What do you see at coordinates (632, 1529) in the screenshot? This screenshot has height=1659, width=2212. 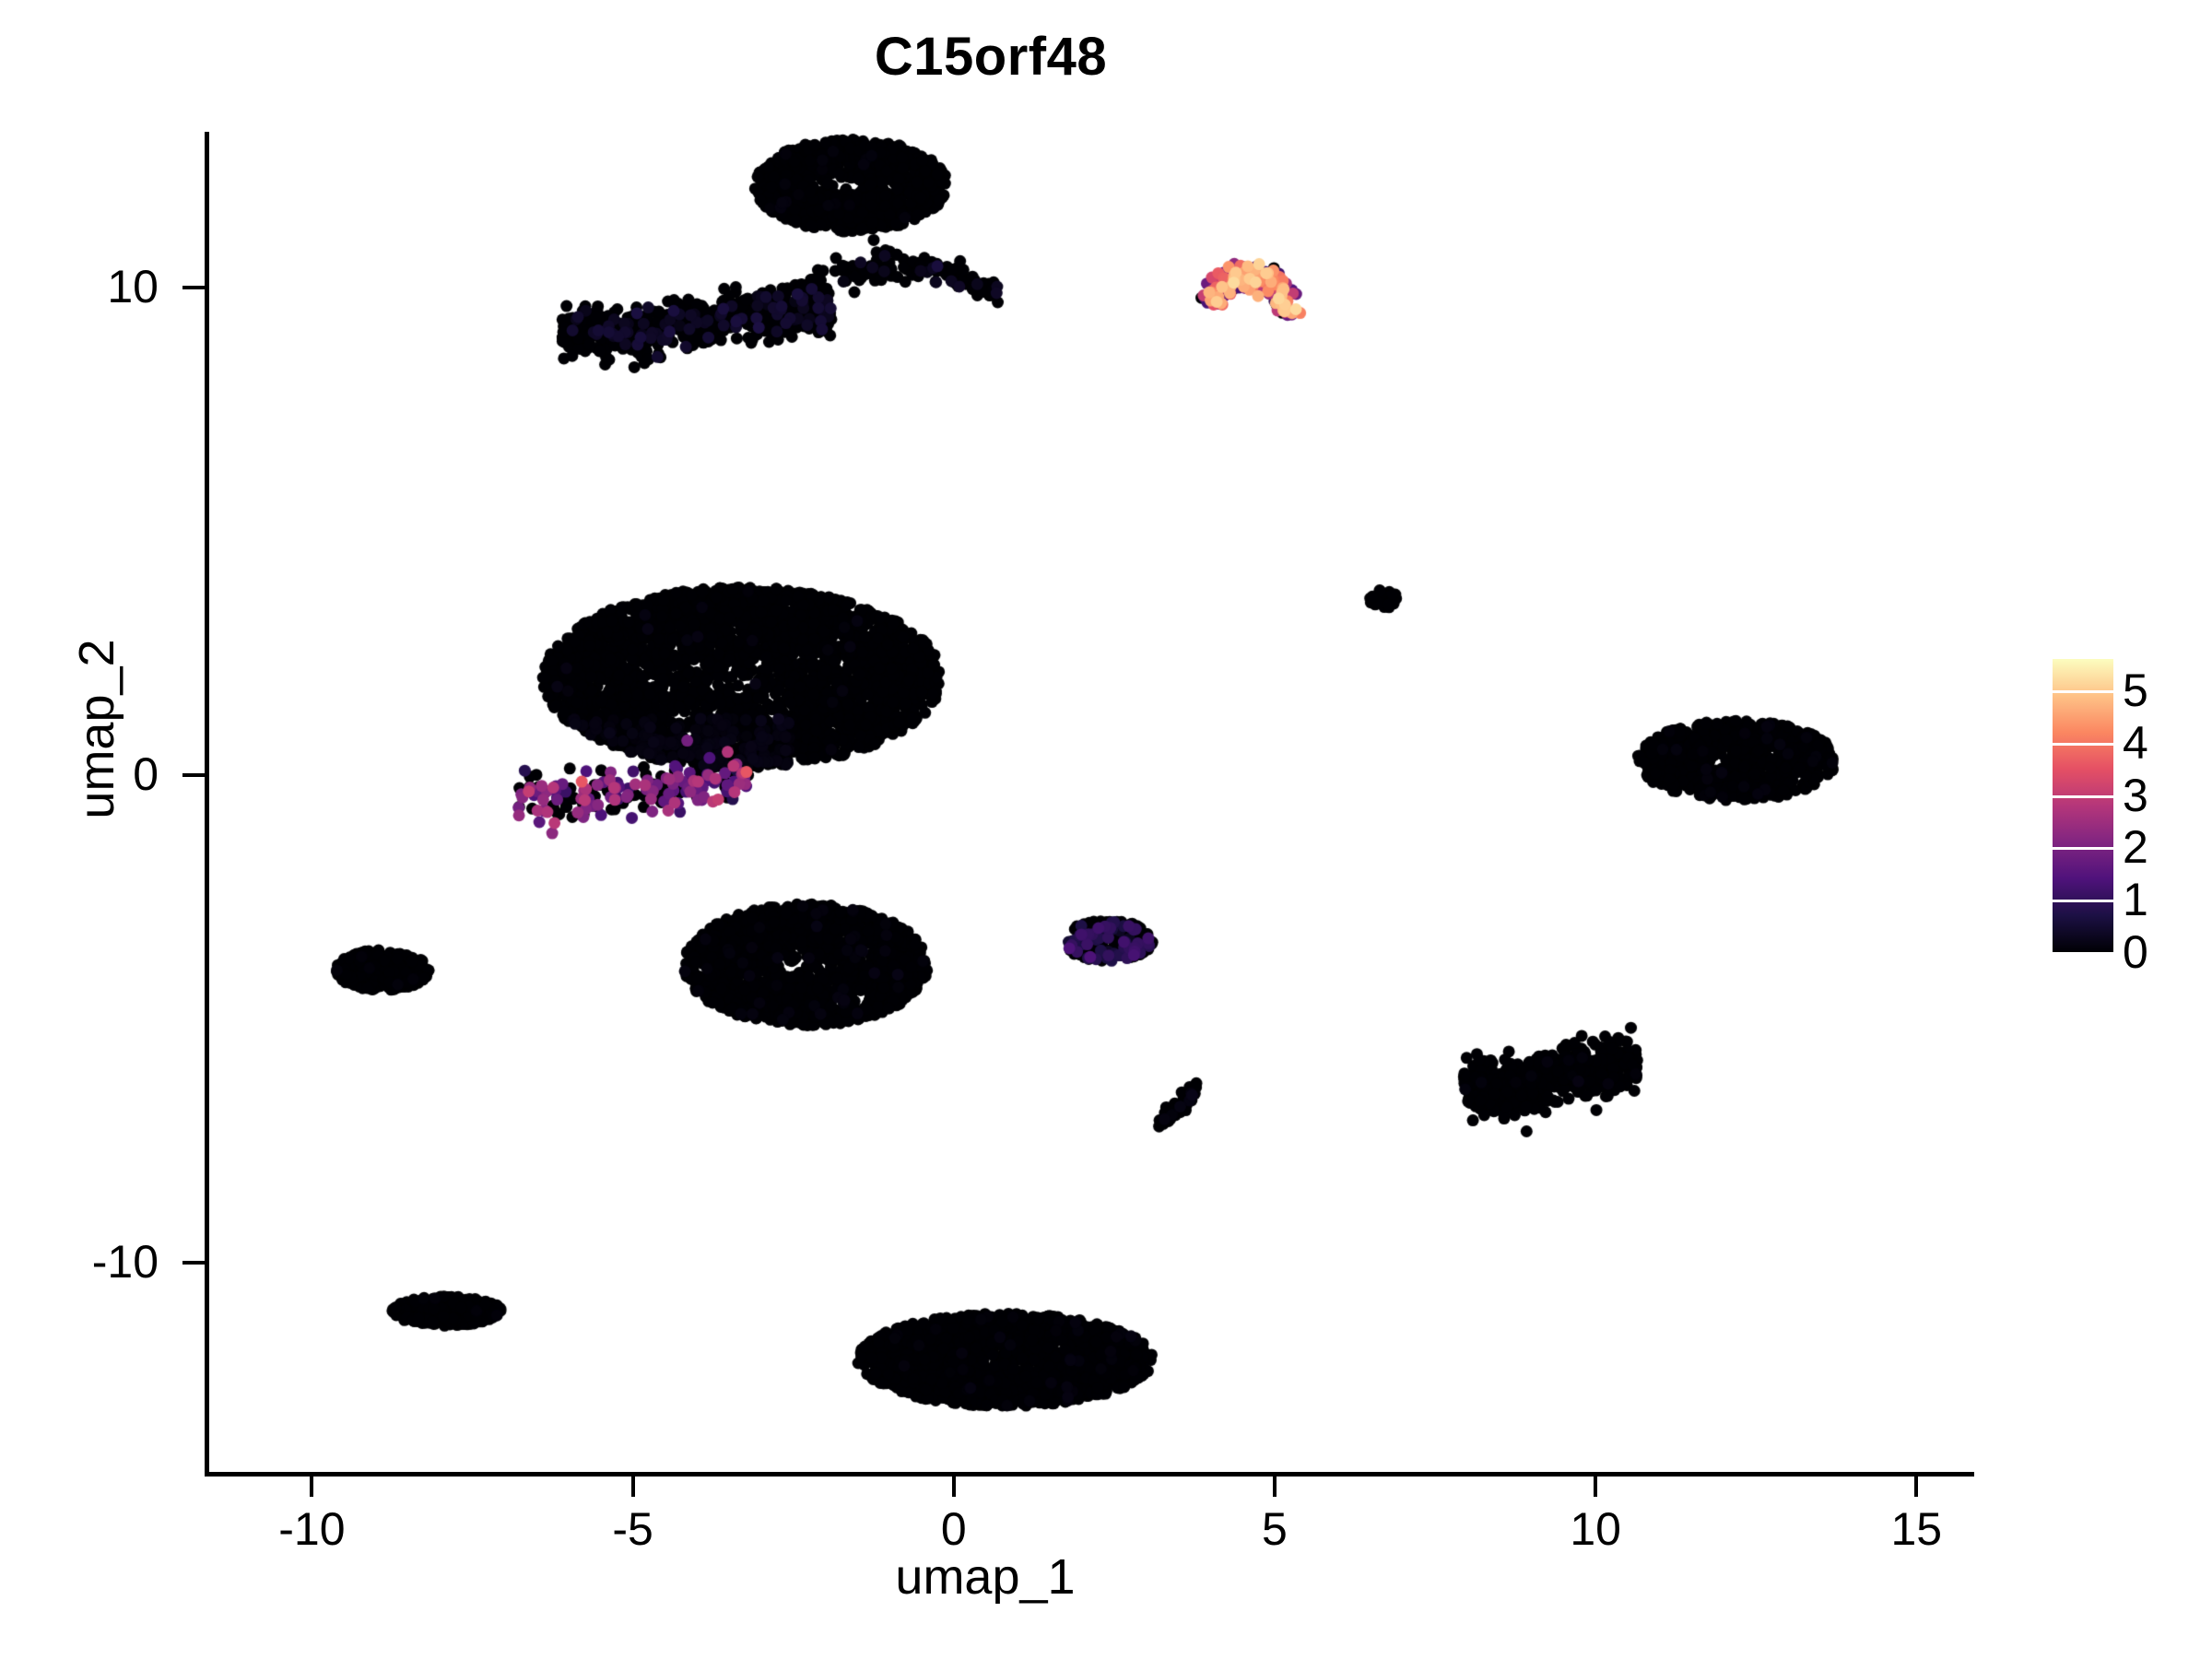 I see `x-tick-label: -5` at bounding box center [632, 1529].